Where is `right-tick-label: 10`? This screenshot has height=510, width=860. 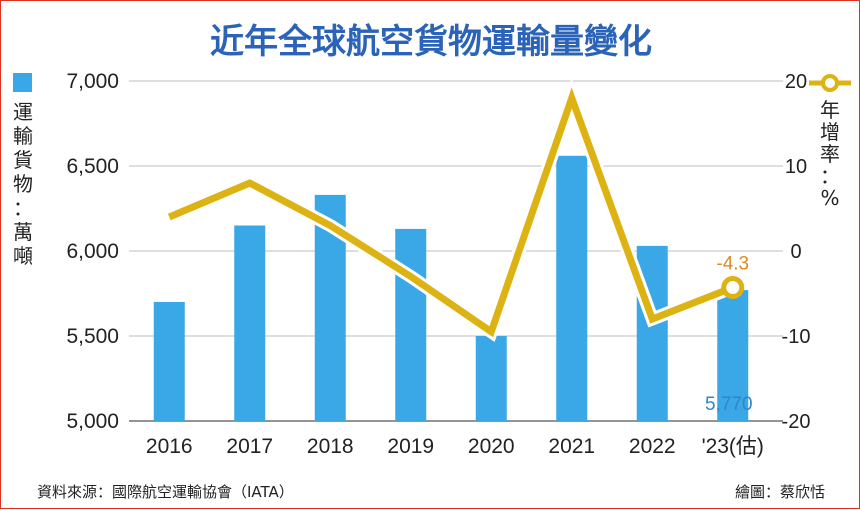
right-tick-label: 10 is located at coordinates (796, 167).